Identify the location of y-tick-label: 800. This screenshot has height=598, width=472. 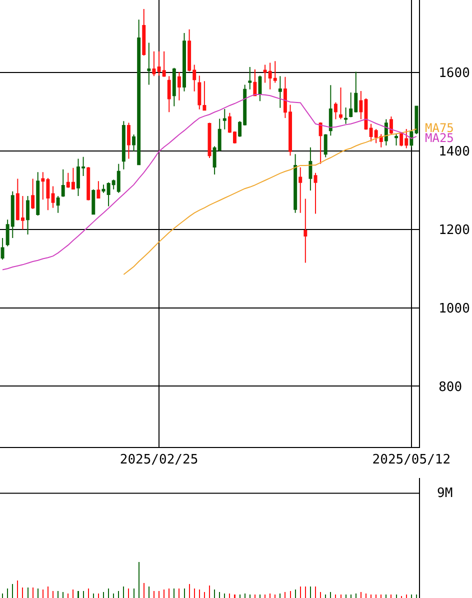
(450, 387).